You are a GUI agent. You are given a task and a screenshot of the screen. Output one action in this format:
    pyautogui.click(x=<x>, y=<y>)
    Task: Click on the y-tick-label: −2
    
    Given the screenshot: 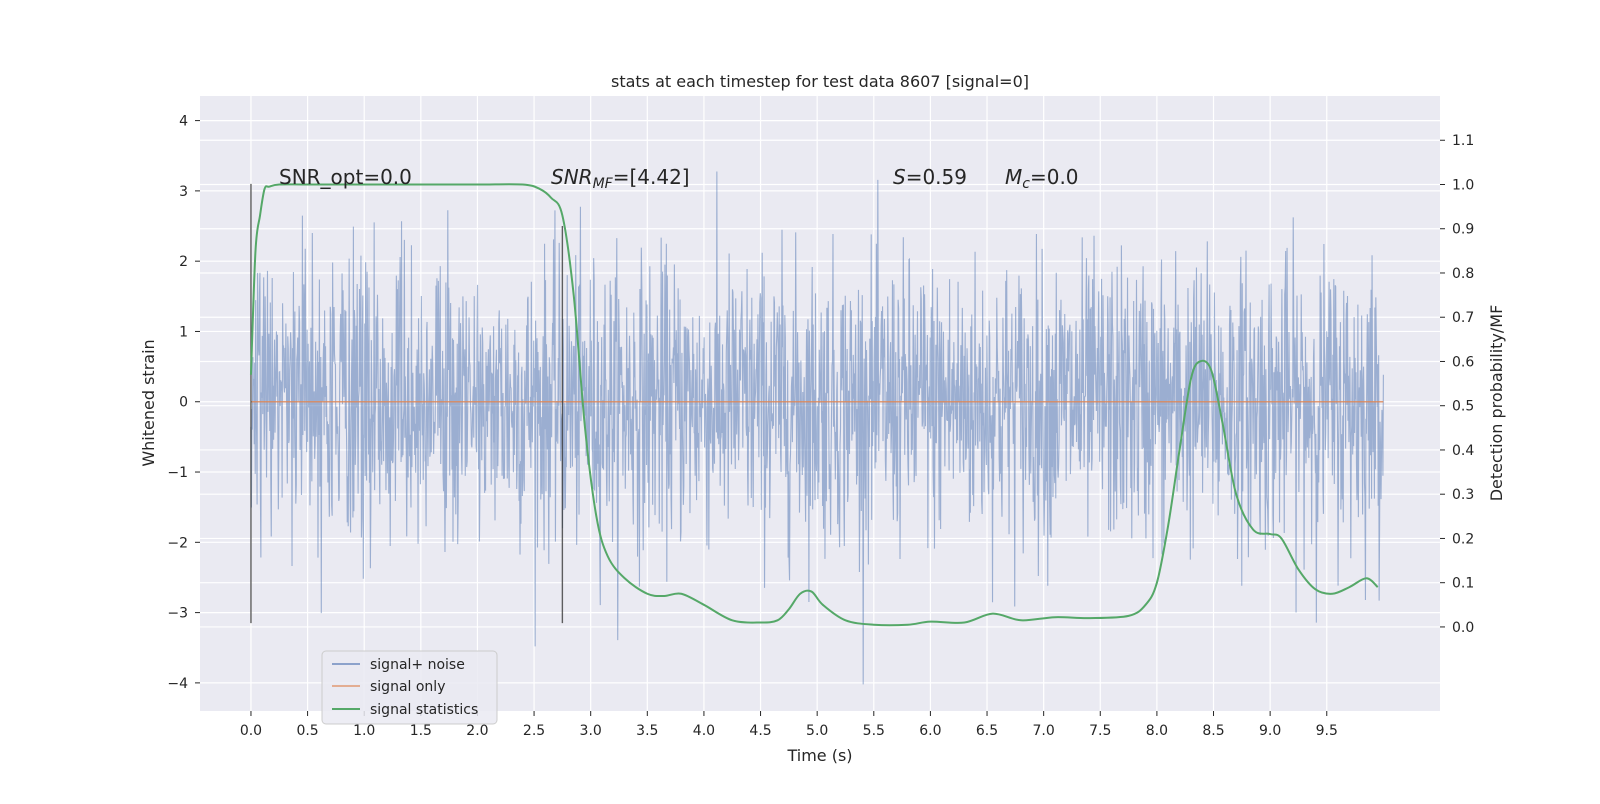 What is the action you would take?
    pyautogui.click(x=177, y=543)
    